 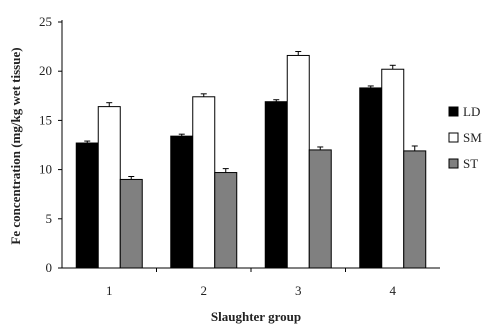 I want to click on x-tick-label: 1, so click(x=109, y=290).